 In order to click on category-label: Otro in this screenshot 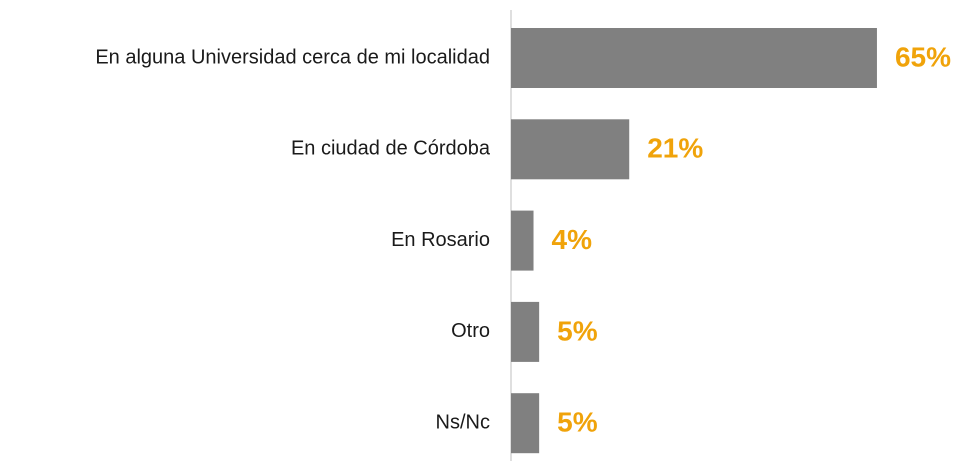, I will do `click(470, 331)`.